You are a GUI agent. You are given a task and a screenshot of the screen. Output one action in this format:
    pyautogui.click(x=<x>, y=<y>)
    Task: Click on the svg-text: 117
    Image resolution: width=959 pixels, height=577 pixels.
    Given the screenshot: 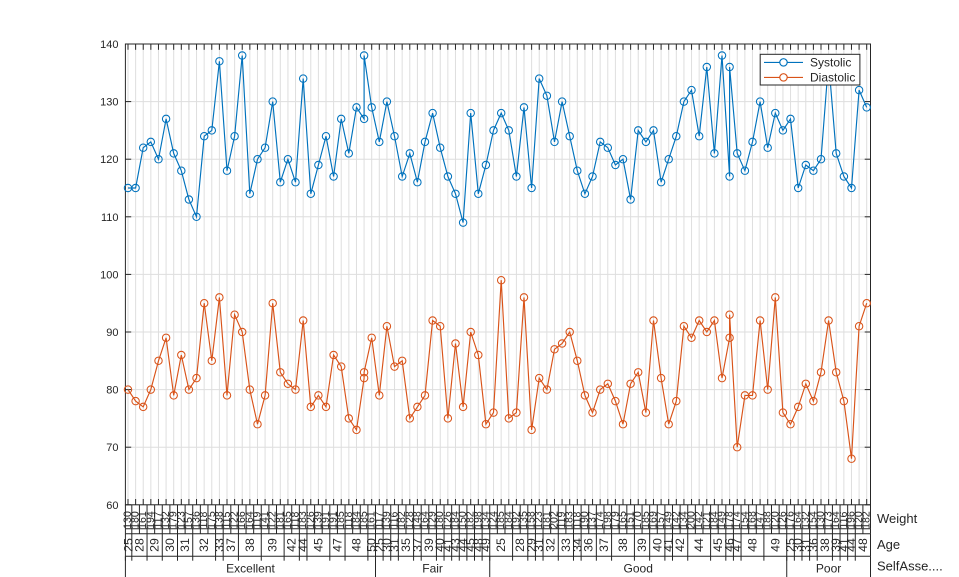 What is the action you would take?
    pyautogui.click(x=159, y=519)
    